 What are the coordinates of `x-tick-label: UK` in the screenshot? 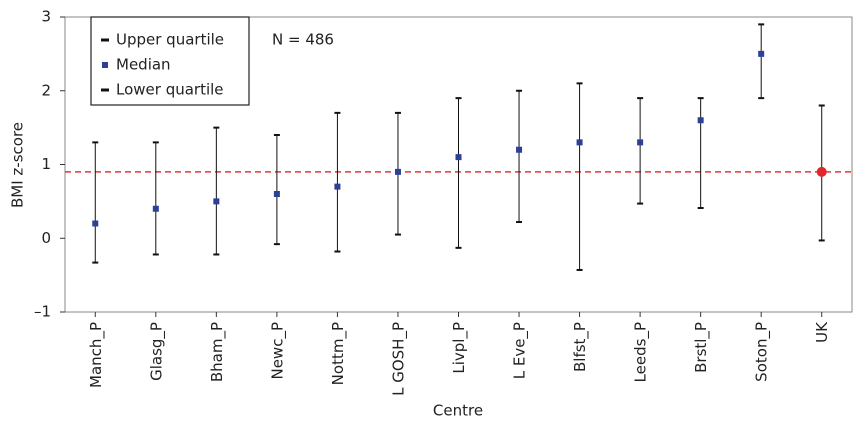 It's located at (822, 332).